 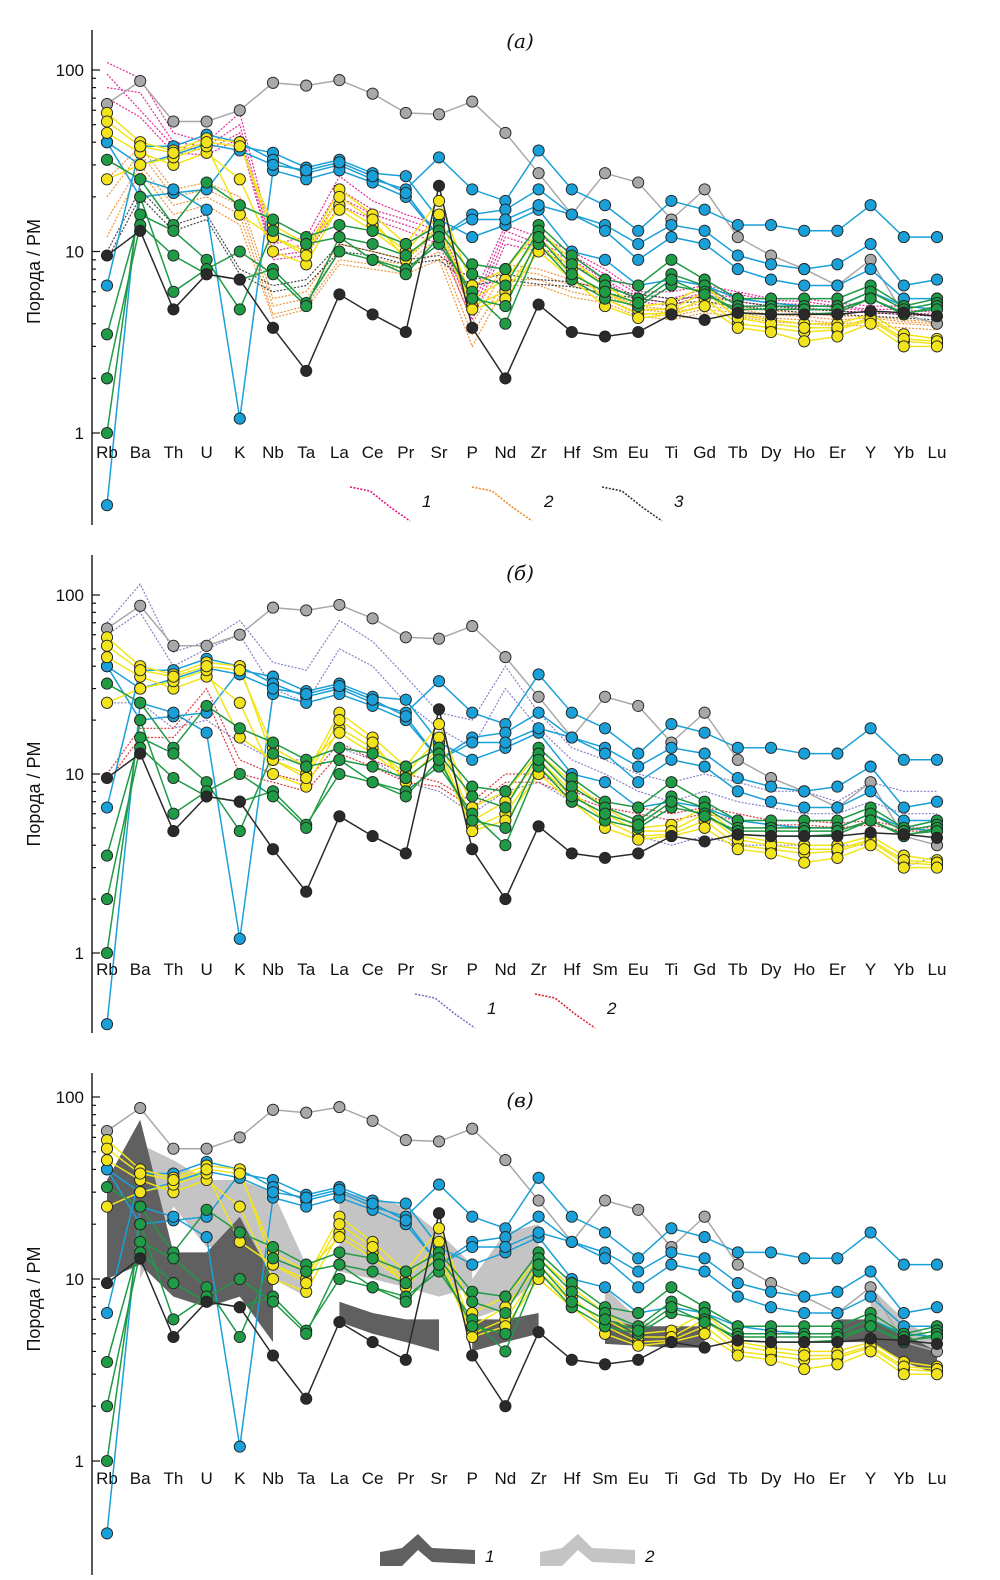 What do you see at coordinates (738, 969) in the screenshot?
I see `x-tick-label: Tb` at bounding box center [738, 969].